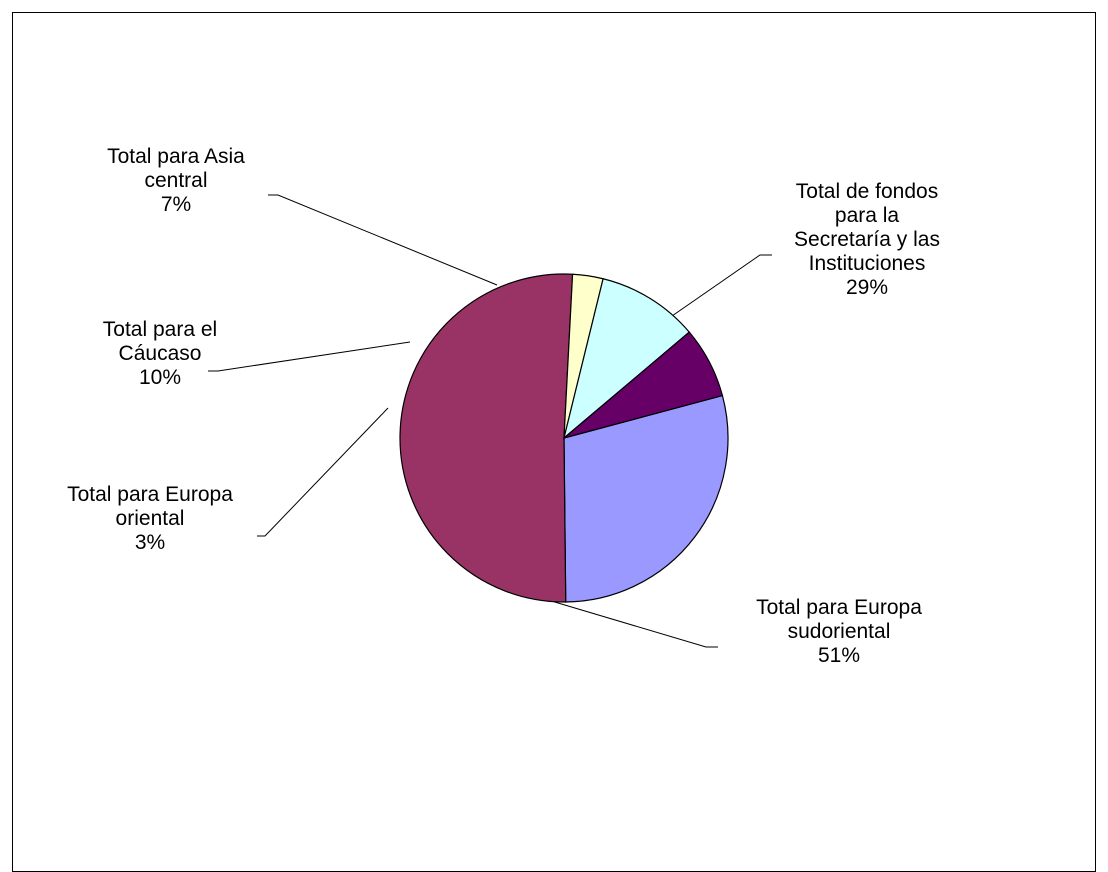 The height and width of the screenshot is (872, 1108). I want to click on slice-percent-label: 29%, so click(867, 287).